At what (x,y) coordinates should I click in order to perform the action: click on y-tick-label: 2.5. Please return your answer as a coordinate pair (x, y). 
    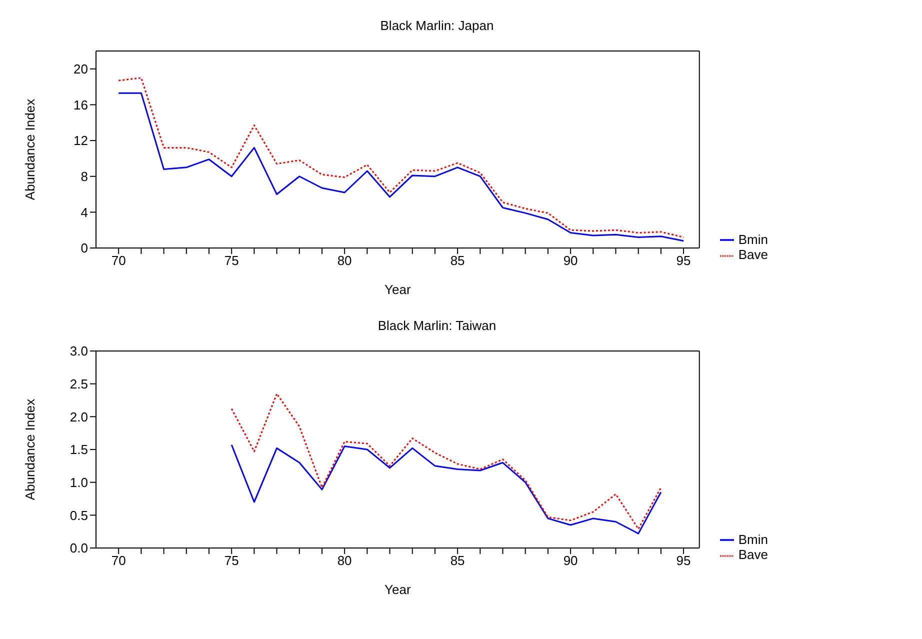
    Looking at the image, I should click on (79, 384).